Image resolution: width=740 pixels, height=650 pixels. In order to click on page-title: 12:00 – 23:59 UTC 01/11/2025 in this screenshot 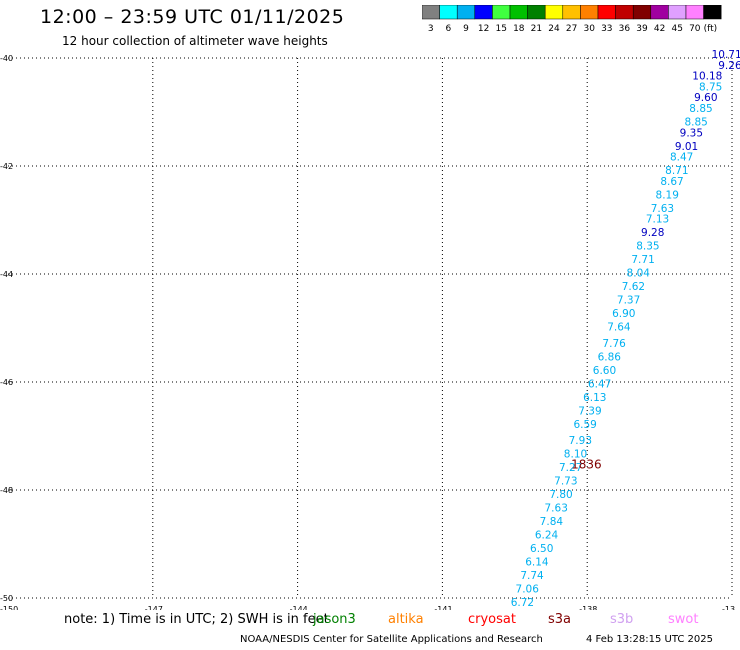, I will do `click(192, 17)`.